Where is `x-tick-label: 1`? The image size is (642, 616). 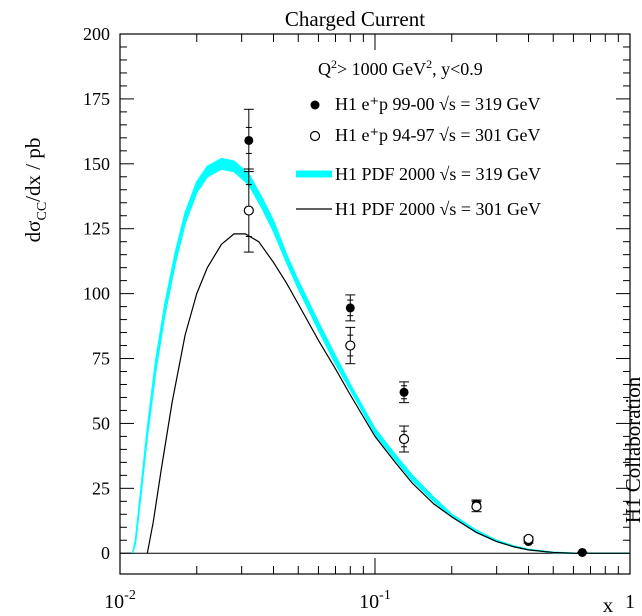 x-tick-label: 1 is located at coordinates (630, 602).